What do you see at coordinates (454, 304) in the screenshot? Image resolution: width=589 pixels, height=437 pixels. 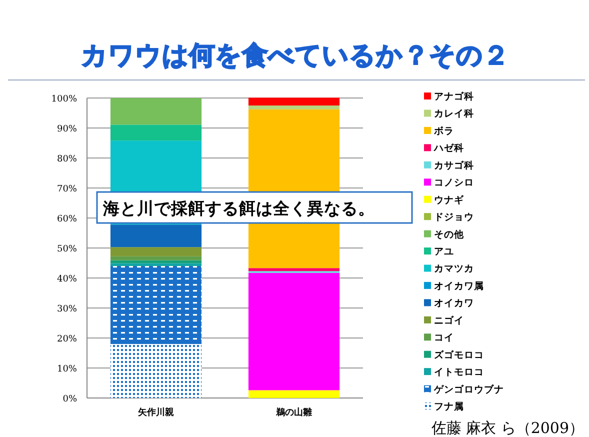 I see `legend-label: オイカワ` at bounding box center [454, 304].